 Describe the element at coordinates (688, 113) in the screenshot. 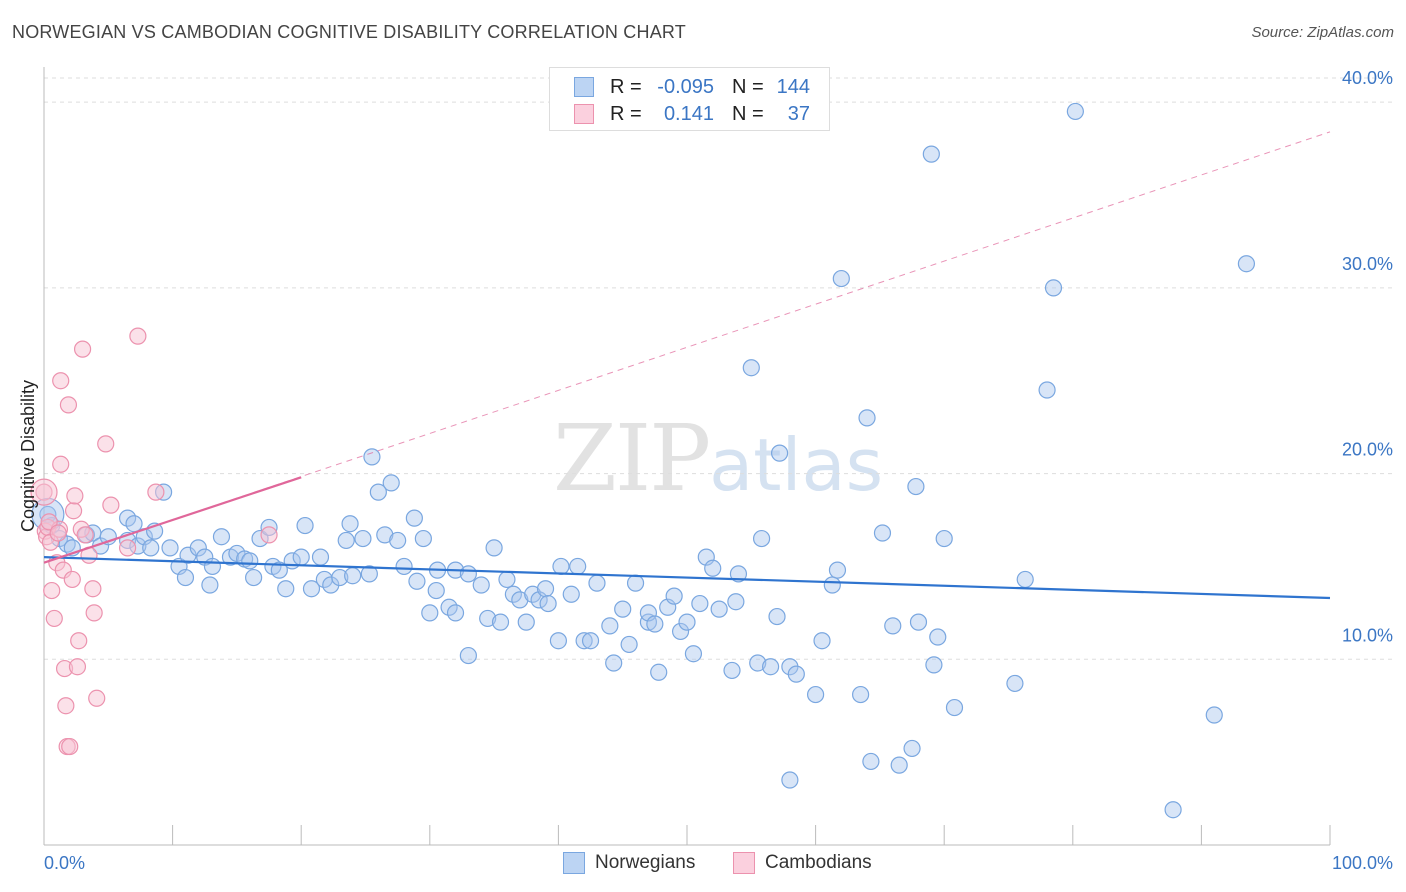

I see `legend-r-value: 0.141` at that location.